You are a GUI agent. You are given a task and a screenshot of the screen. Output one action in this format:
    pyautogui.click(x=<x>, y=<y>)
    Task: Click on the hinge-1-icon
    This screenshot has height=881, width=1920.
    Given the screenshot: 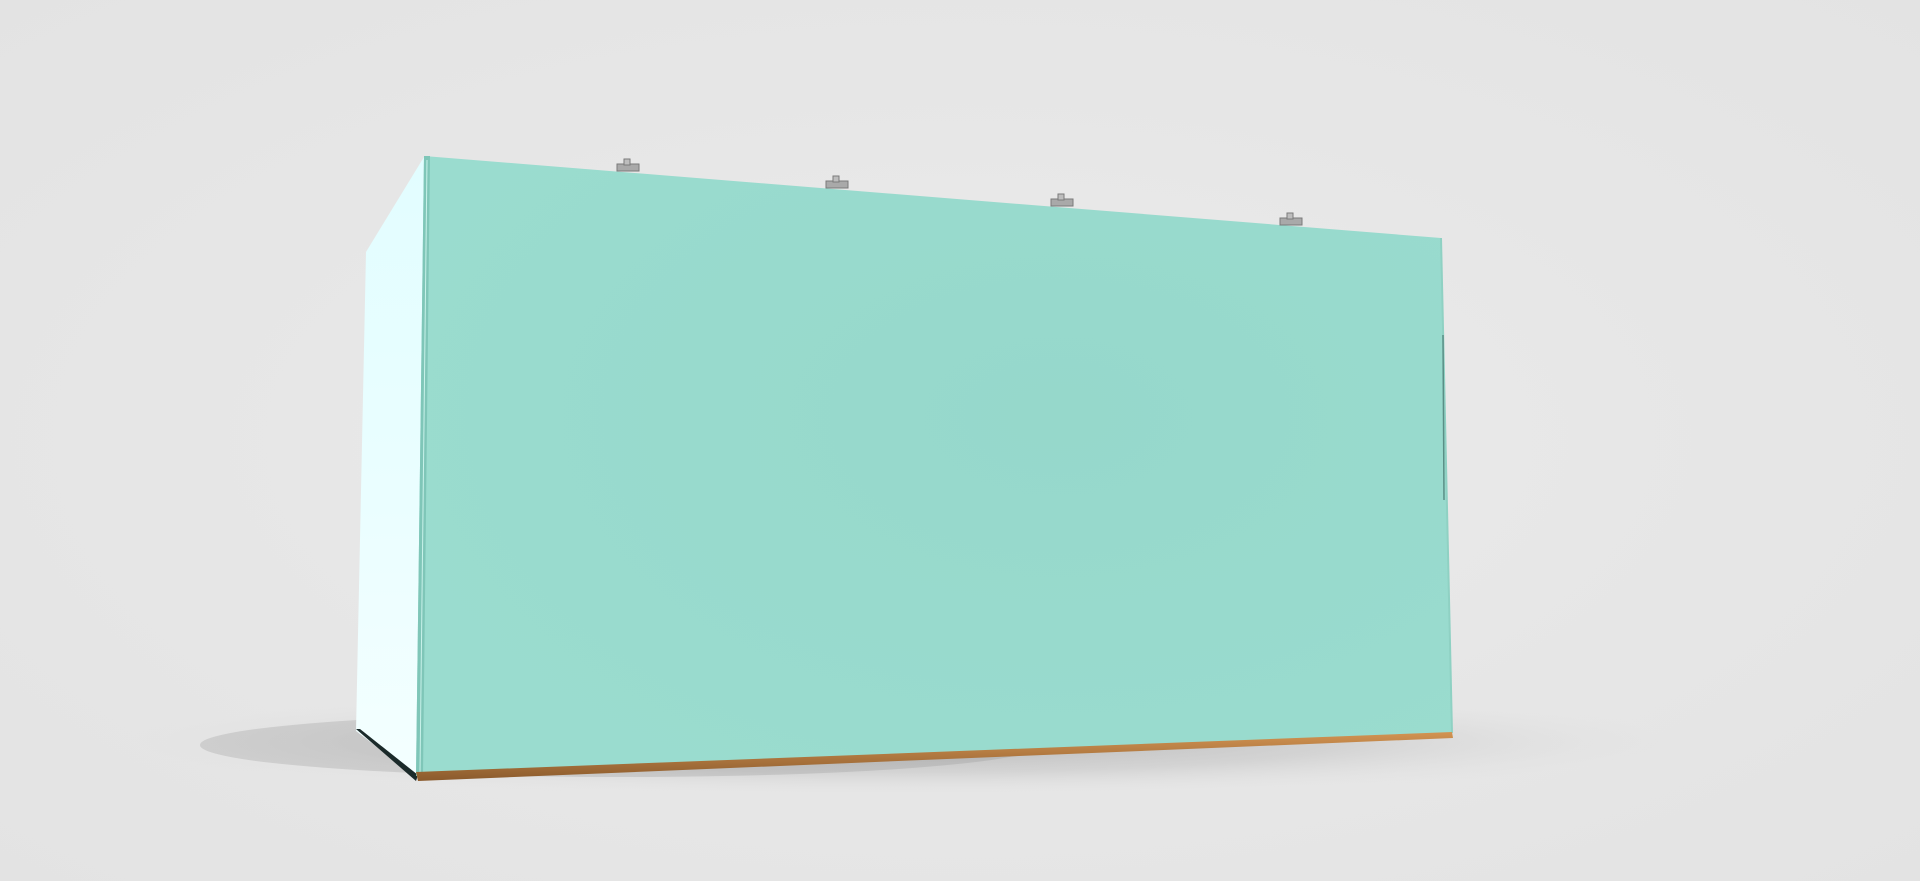 What is the action you would take?
    pyautogui.click(x=628, y=165)
    